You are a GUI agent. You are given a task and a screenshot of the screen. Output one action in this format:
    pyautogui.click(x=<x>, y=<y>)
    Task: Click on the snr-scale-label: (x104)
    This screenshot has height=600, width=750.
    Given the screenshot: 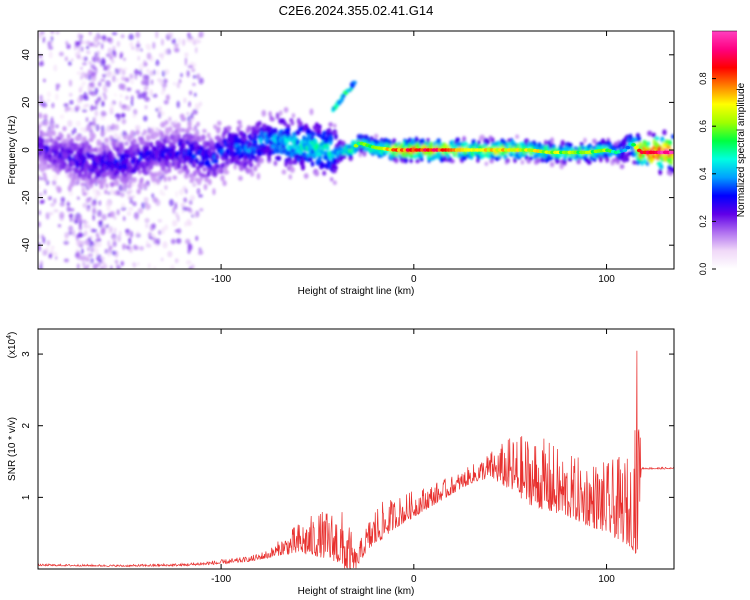 What is the action you would take?
    pyautogui.click(x=12, y=345)
    